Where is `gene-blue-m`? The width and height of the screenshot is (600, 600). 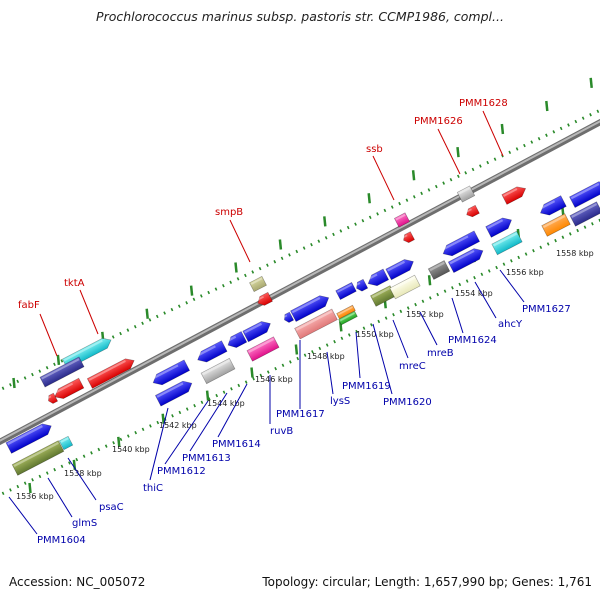 gene-blue-m is located at coordinates (584, 193).